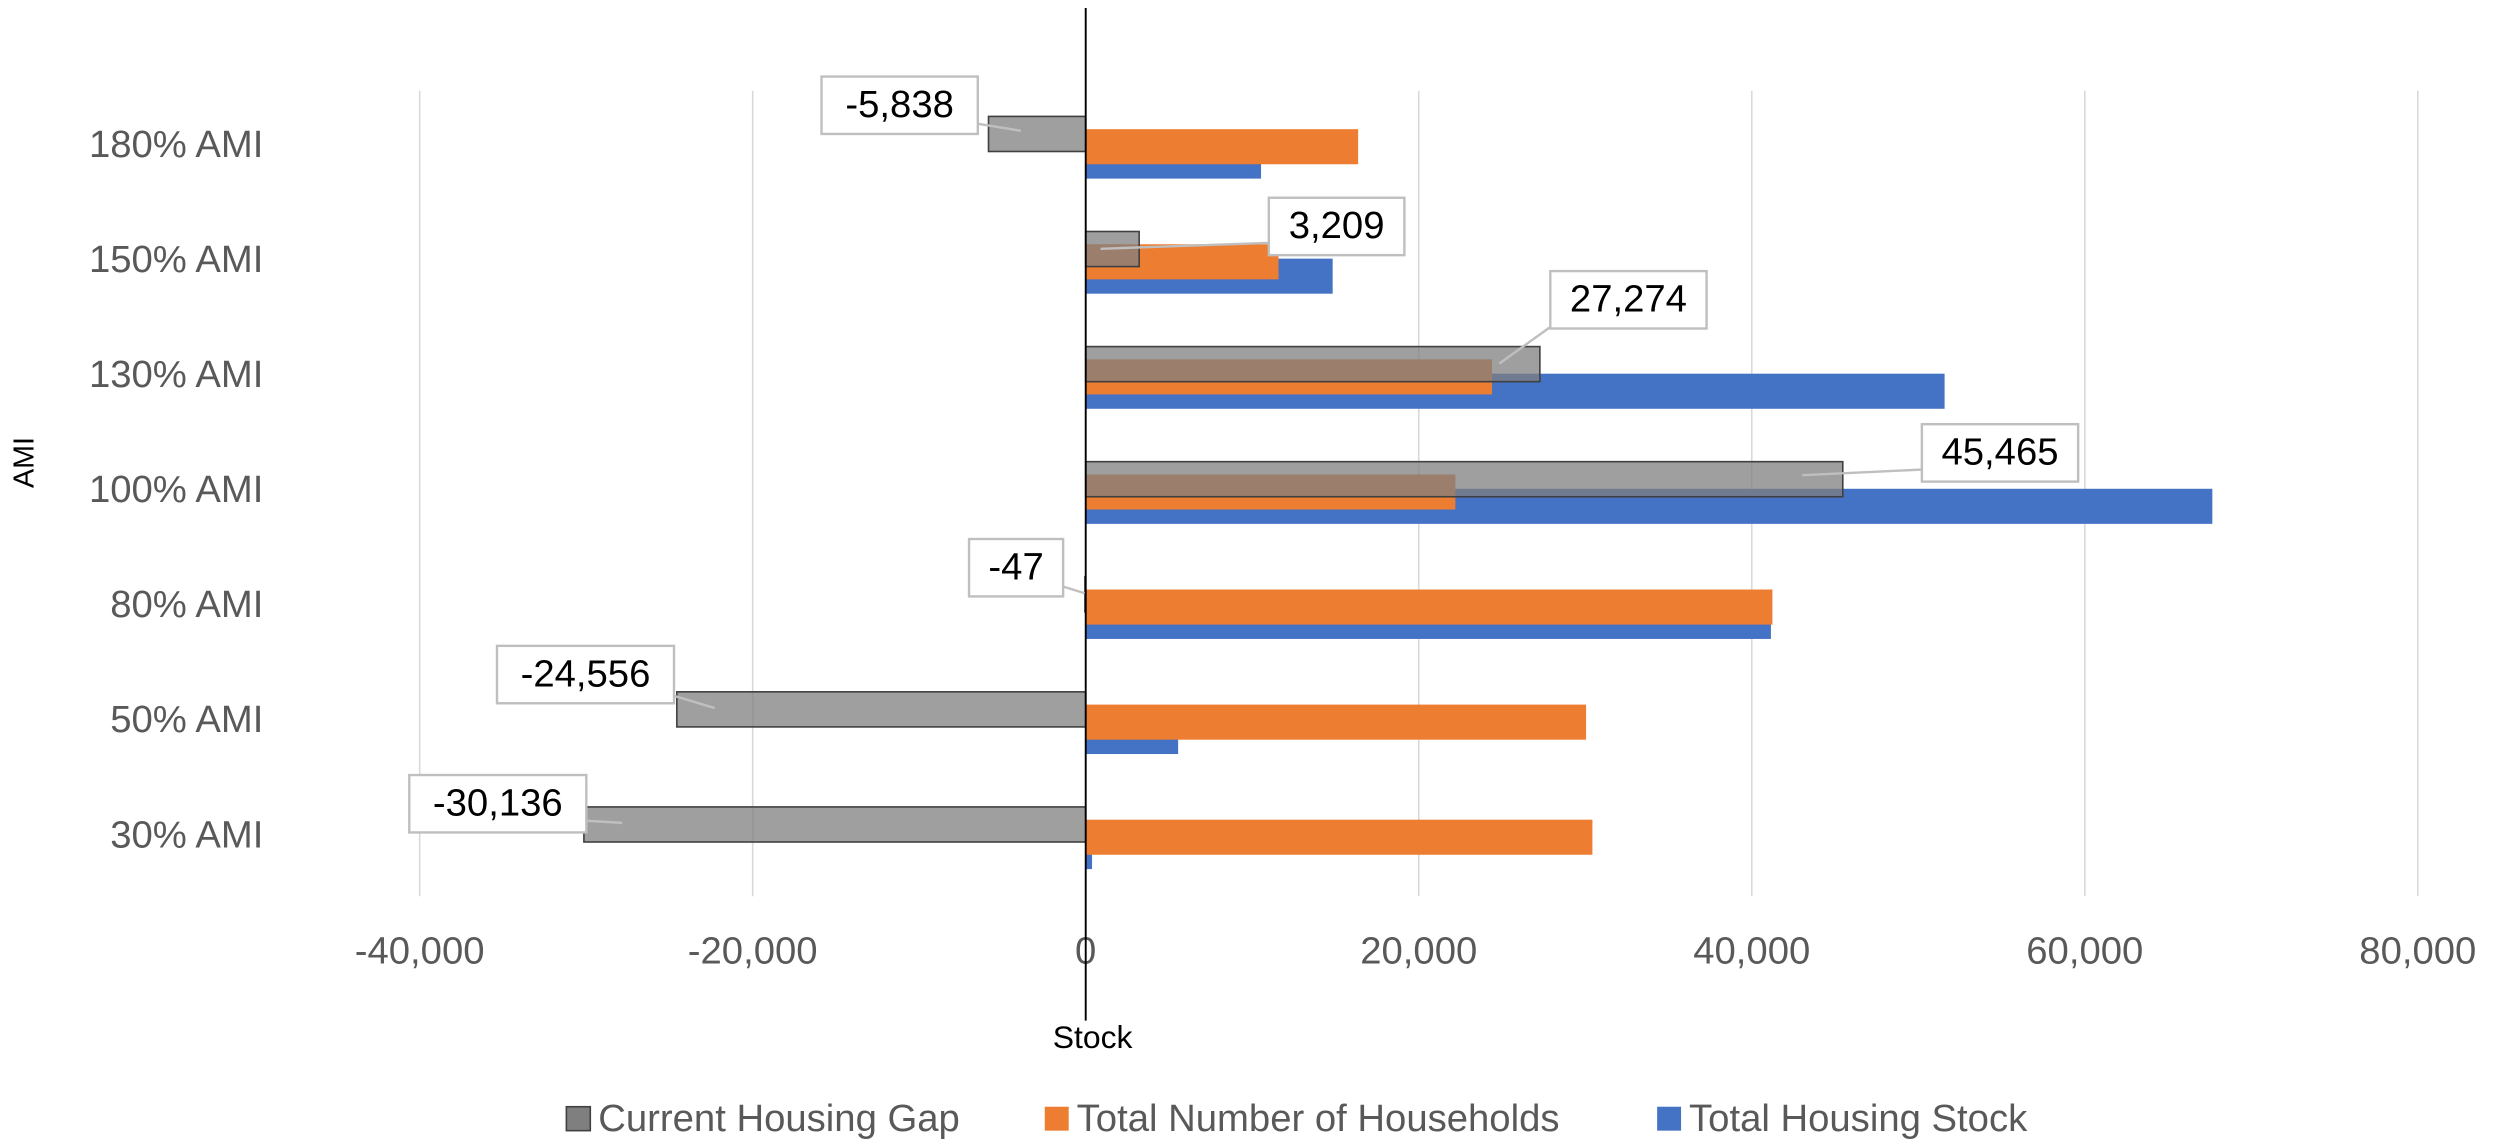  I want to click on y-tick-label: 100% AMI, so click(176, 489).